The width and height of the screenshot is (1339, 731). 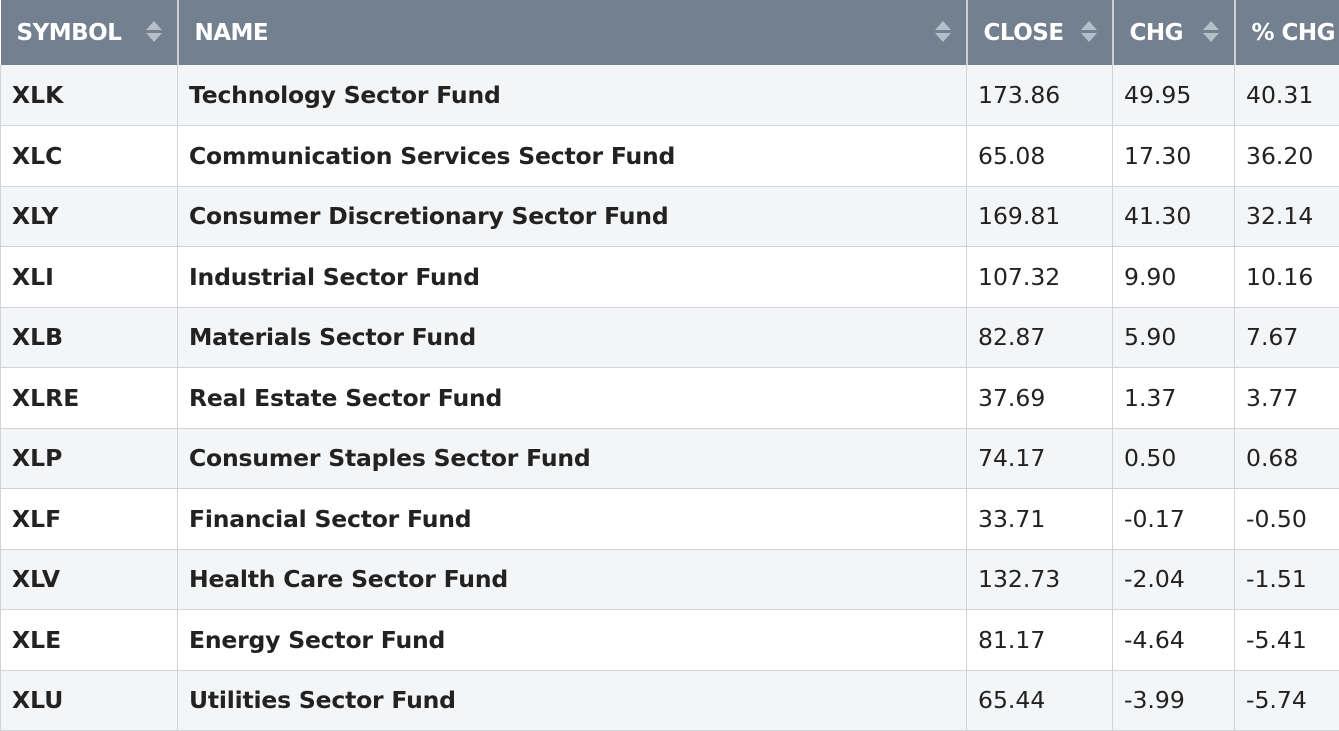 I want to click on pct-chg-column-label: % CHG, so click(x=1294, y=33).